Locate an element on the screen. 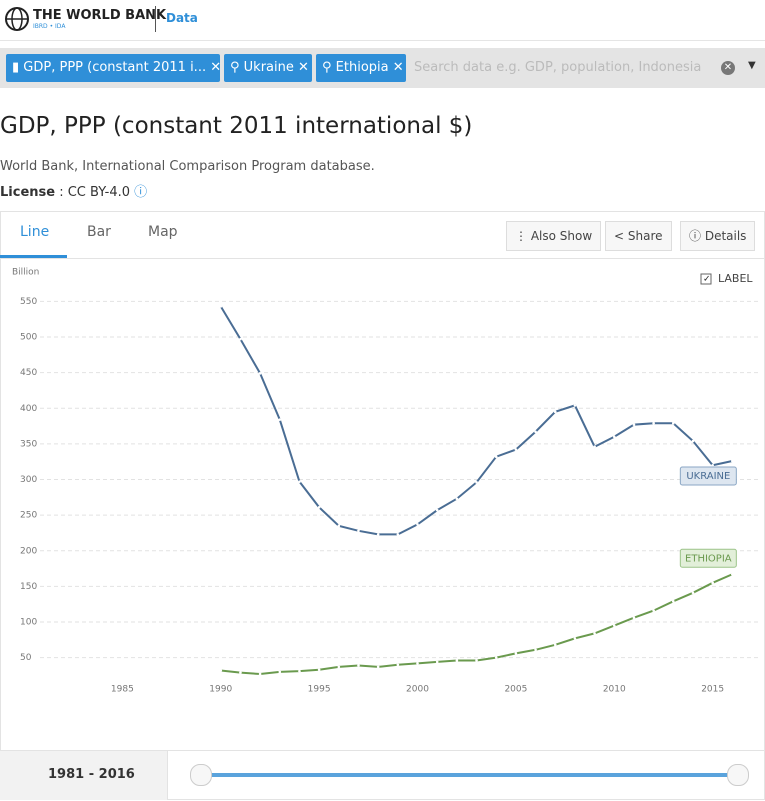  label-checkbox is located at coordinates (706, 279).